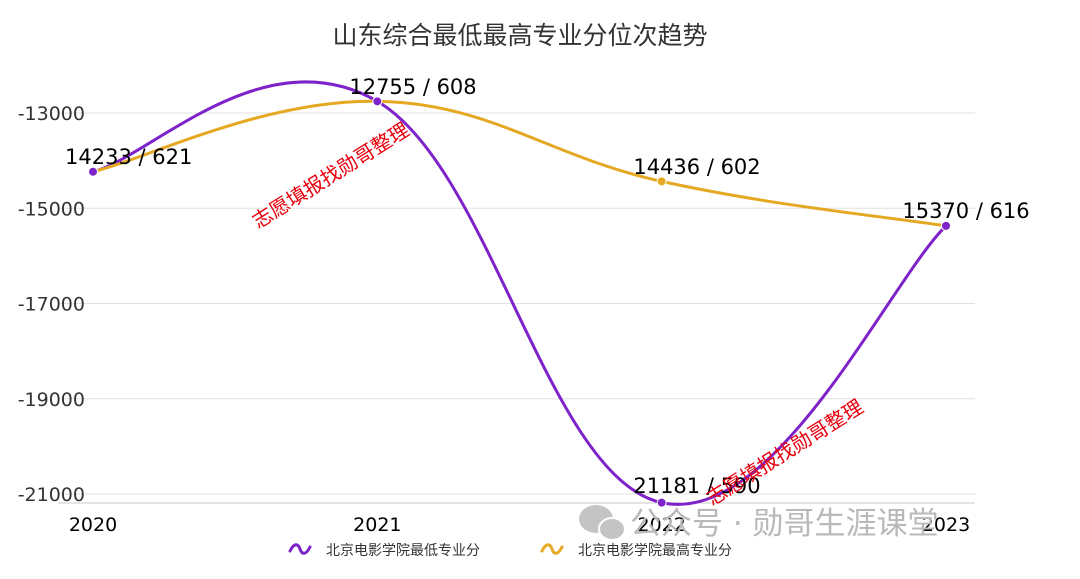 Image resolution: width=1080 pixels, height=579 pixels. I want to click on wechat-icon, so click(602, 523).